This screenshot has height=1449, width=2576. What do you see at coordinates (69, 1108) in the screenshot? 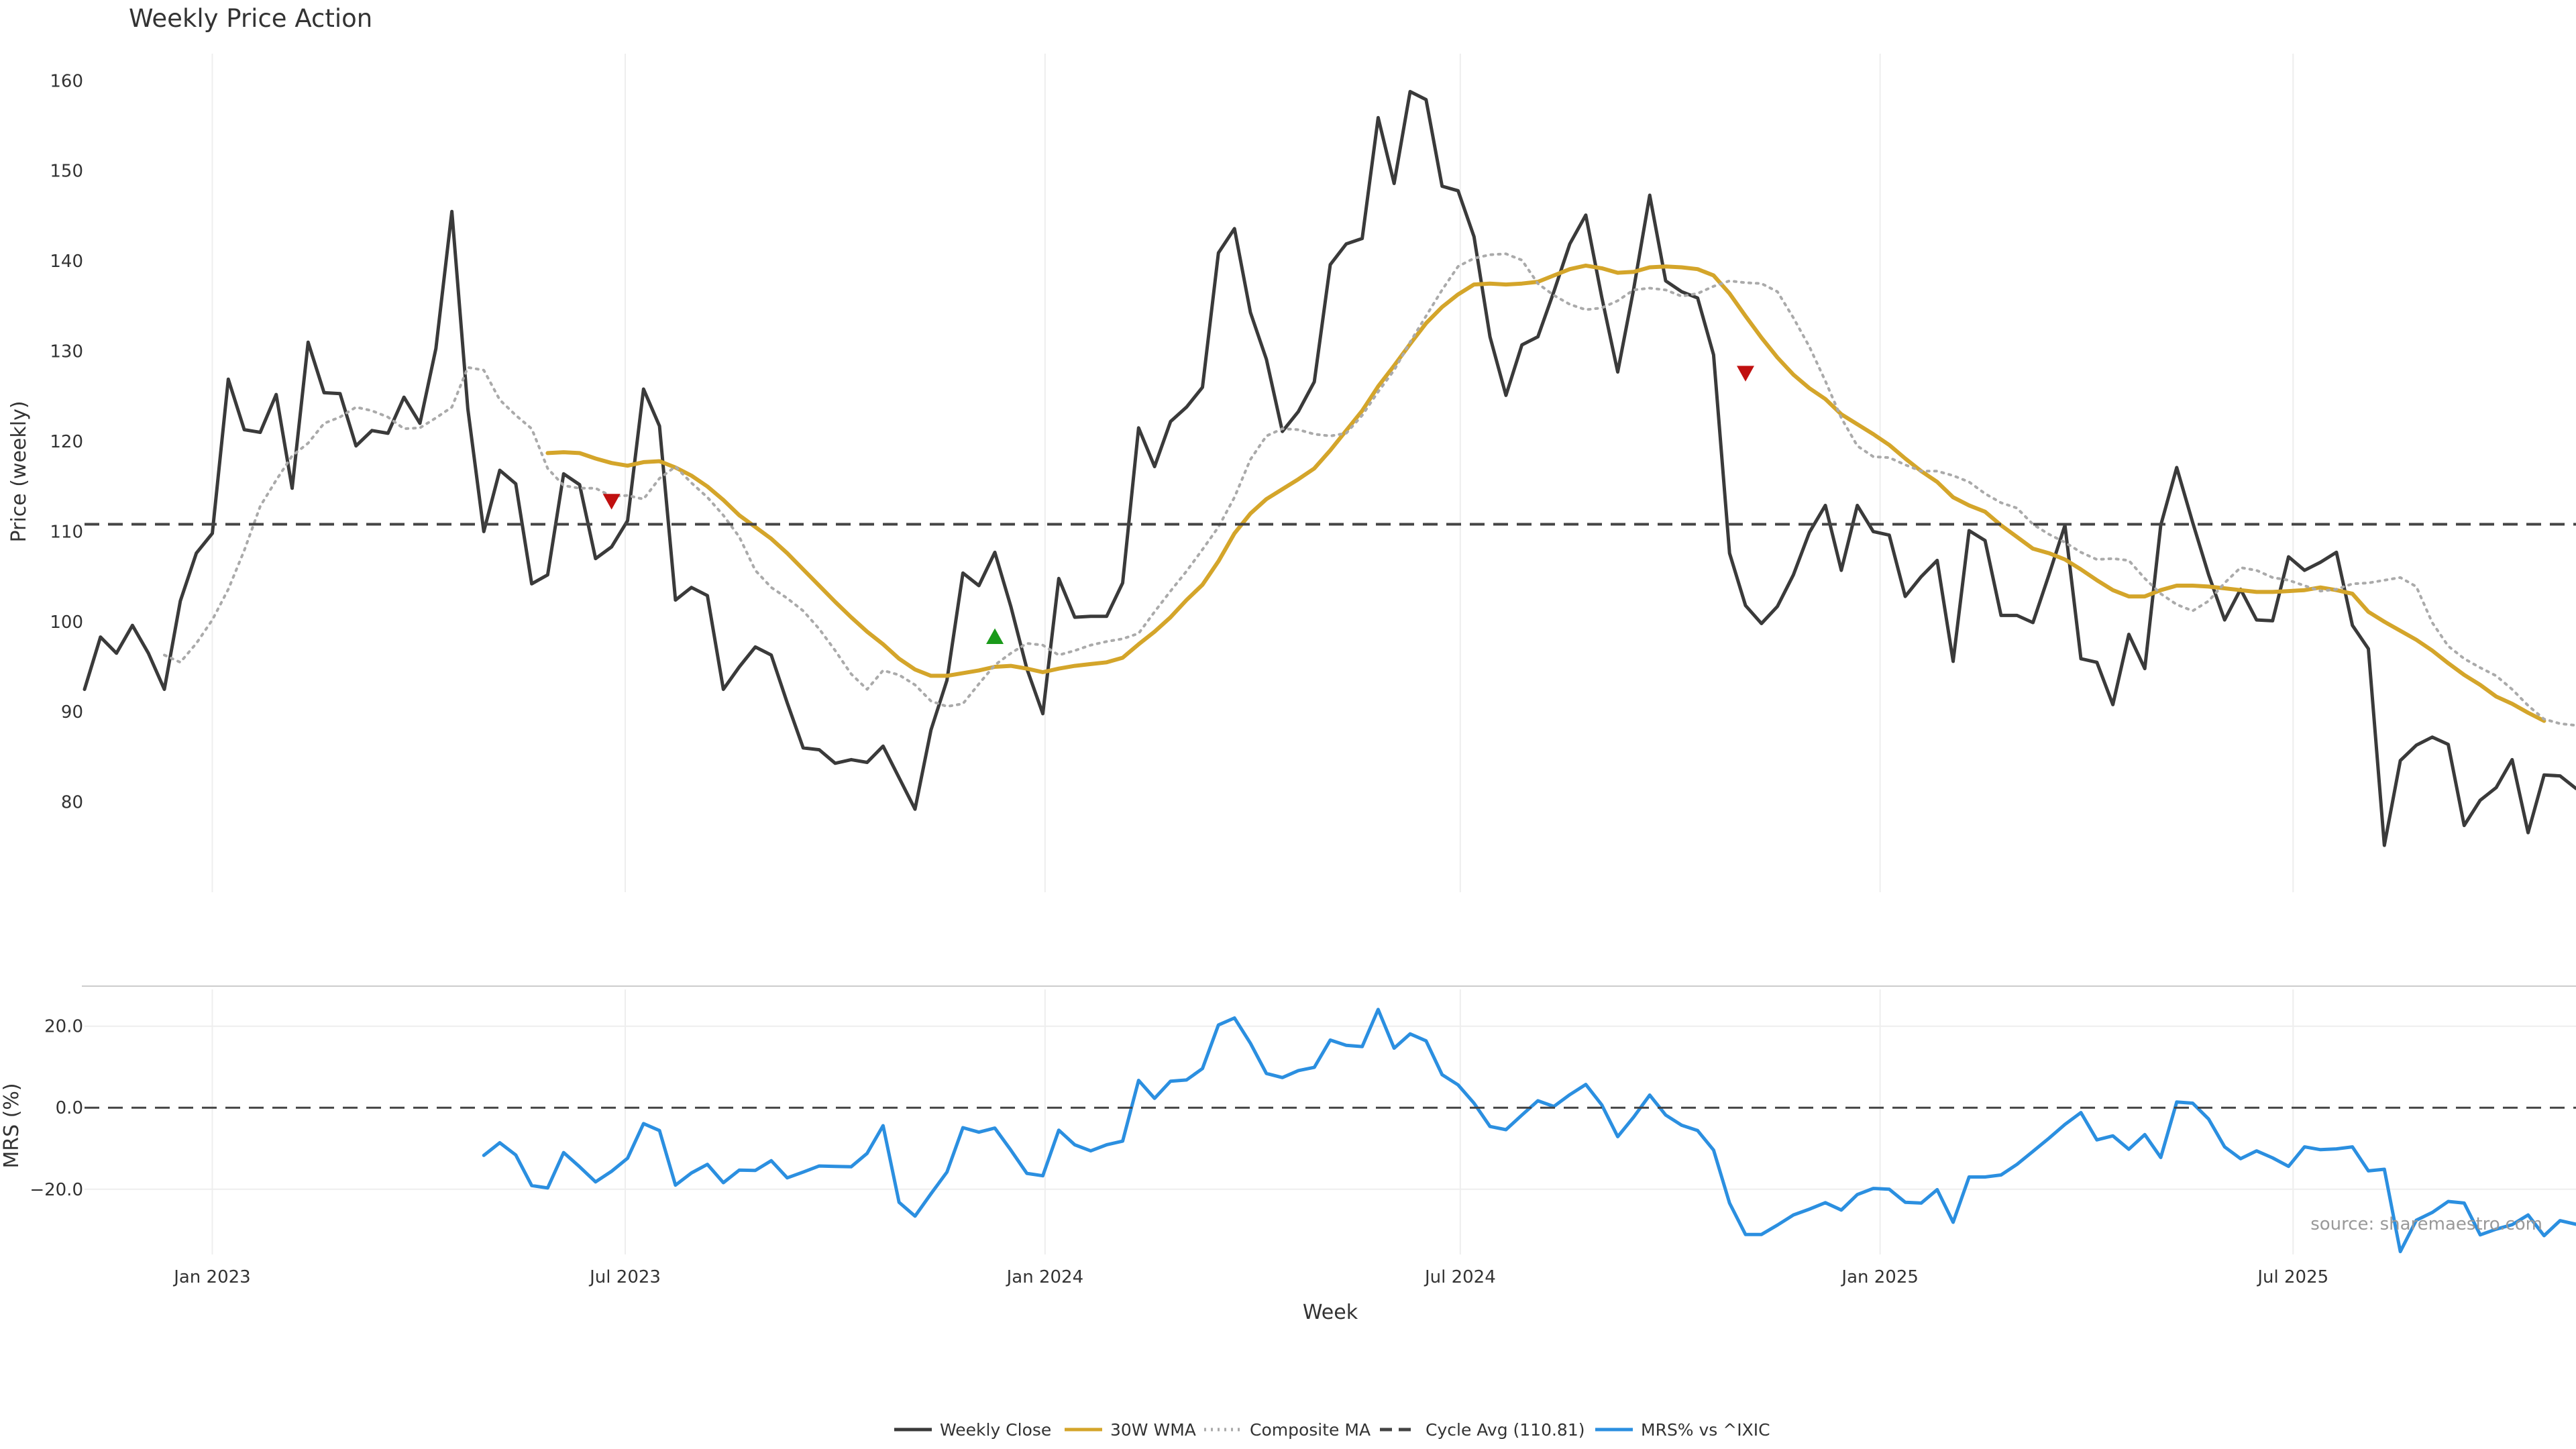
I see `mrs-y-tick-label: 0.0` at bounding box center [69, 1108].